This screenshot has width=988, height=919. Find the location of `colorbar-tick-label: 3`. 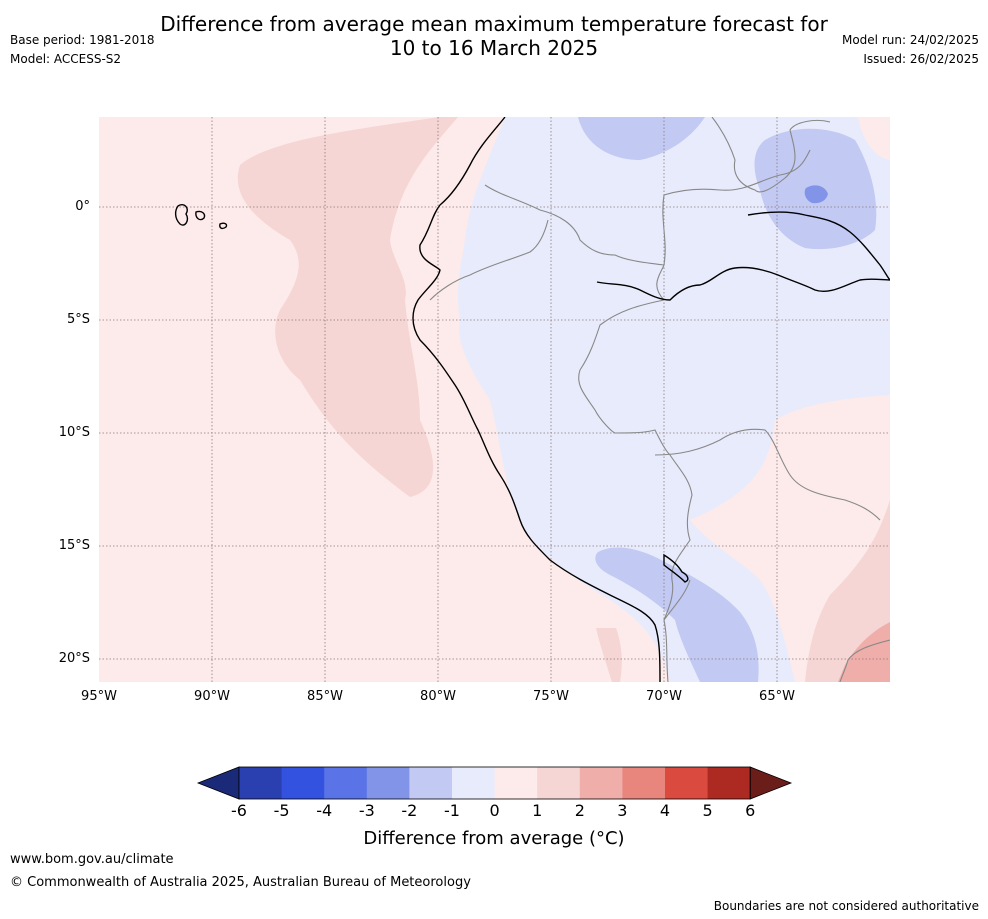

colorbar-tick-label: 3 is located at coordinates (622, 810).